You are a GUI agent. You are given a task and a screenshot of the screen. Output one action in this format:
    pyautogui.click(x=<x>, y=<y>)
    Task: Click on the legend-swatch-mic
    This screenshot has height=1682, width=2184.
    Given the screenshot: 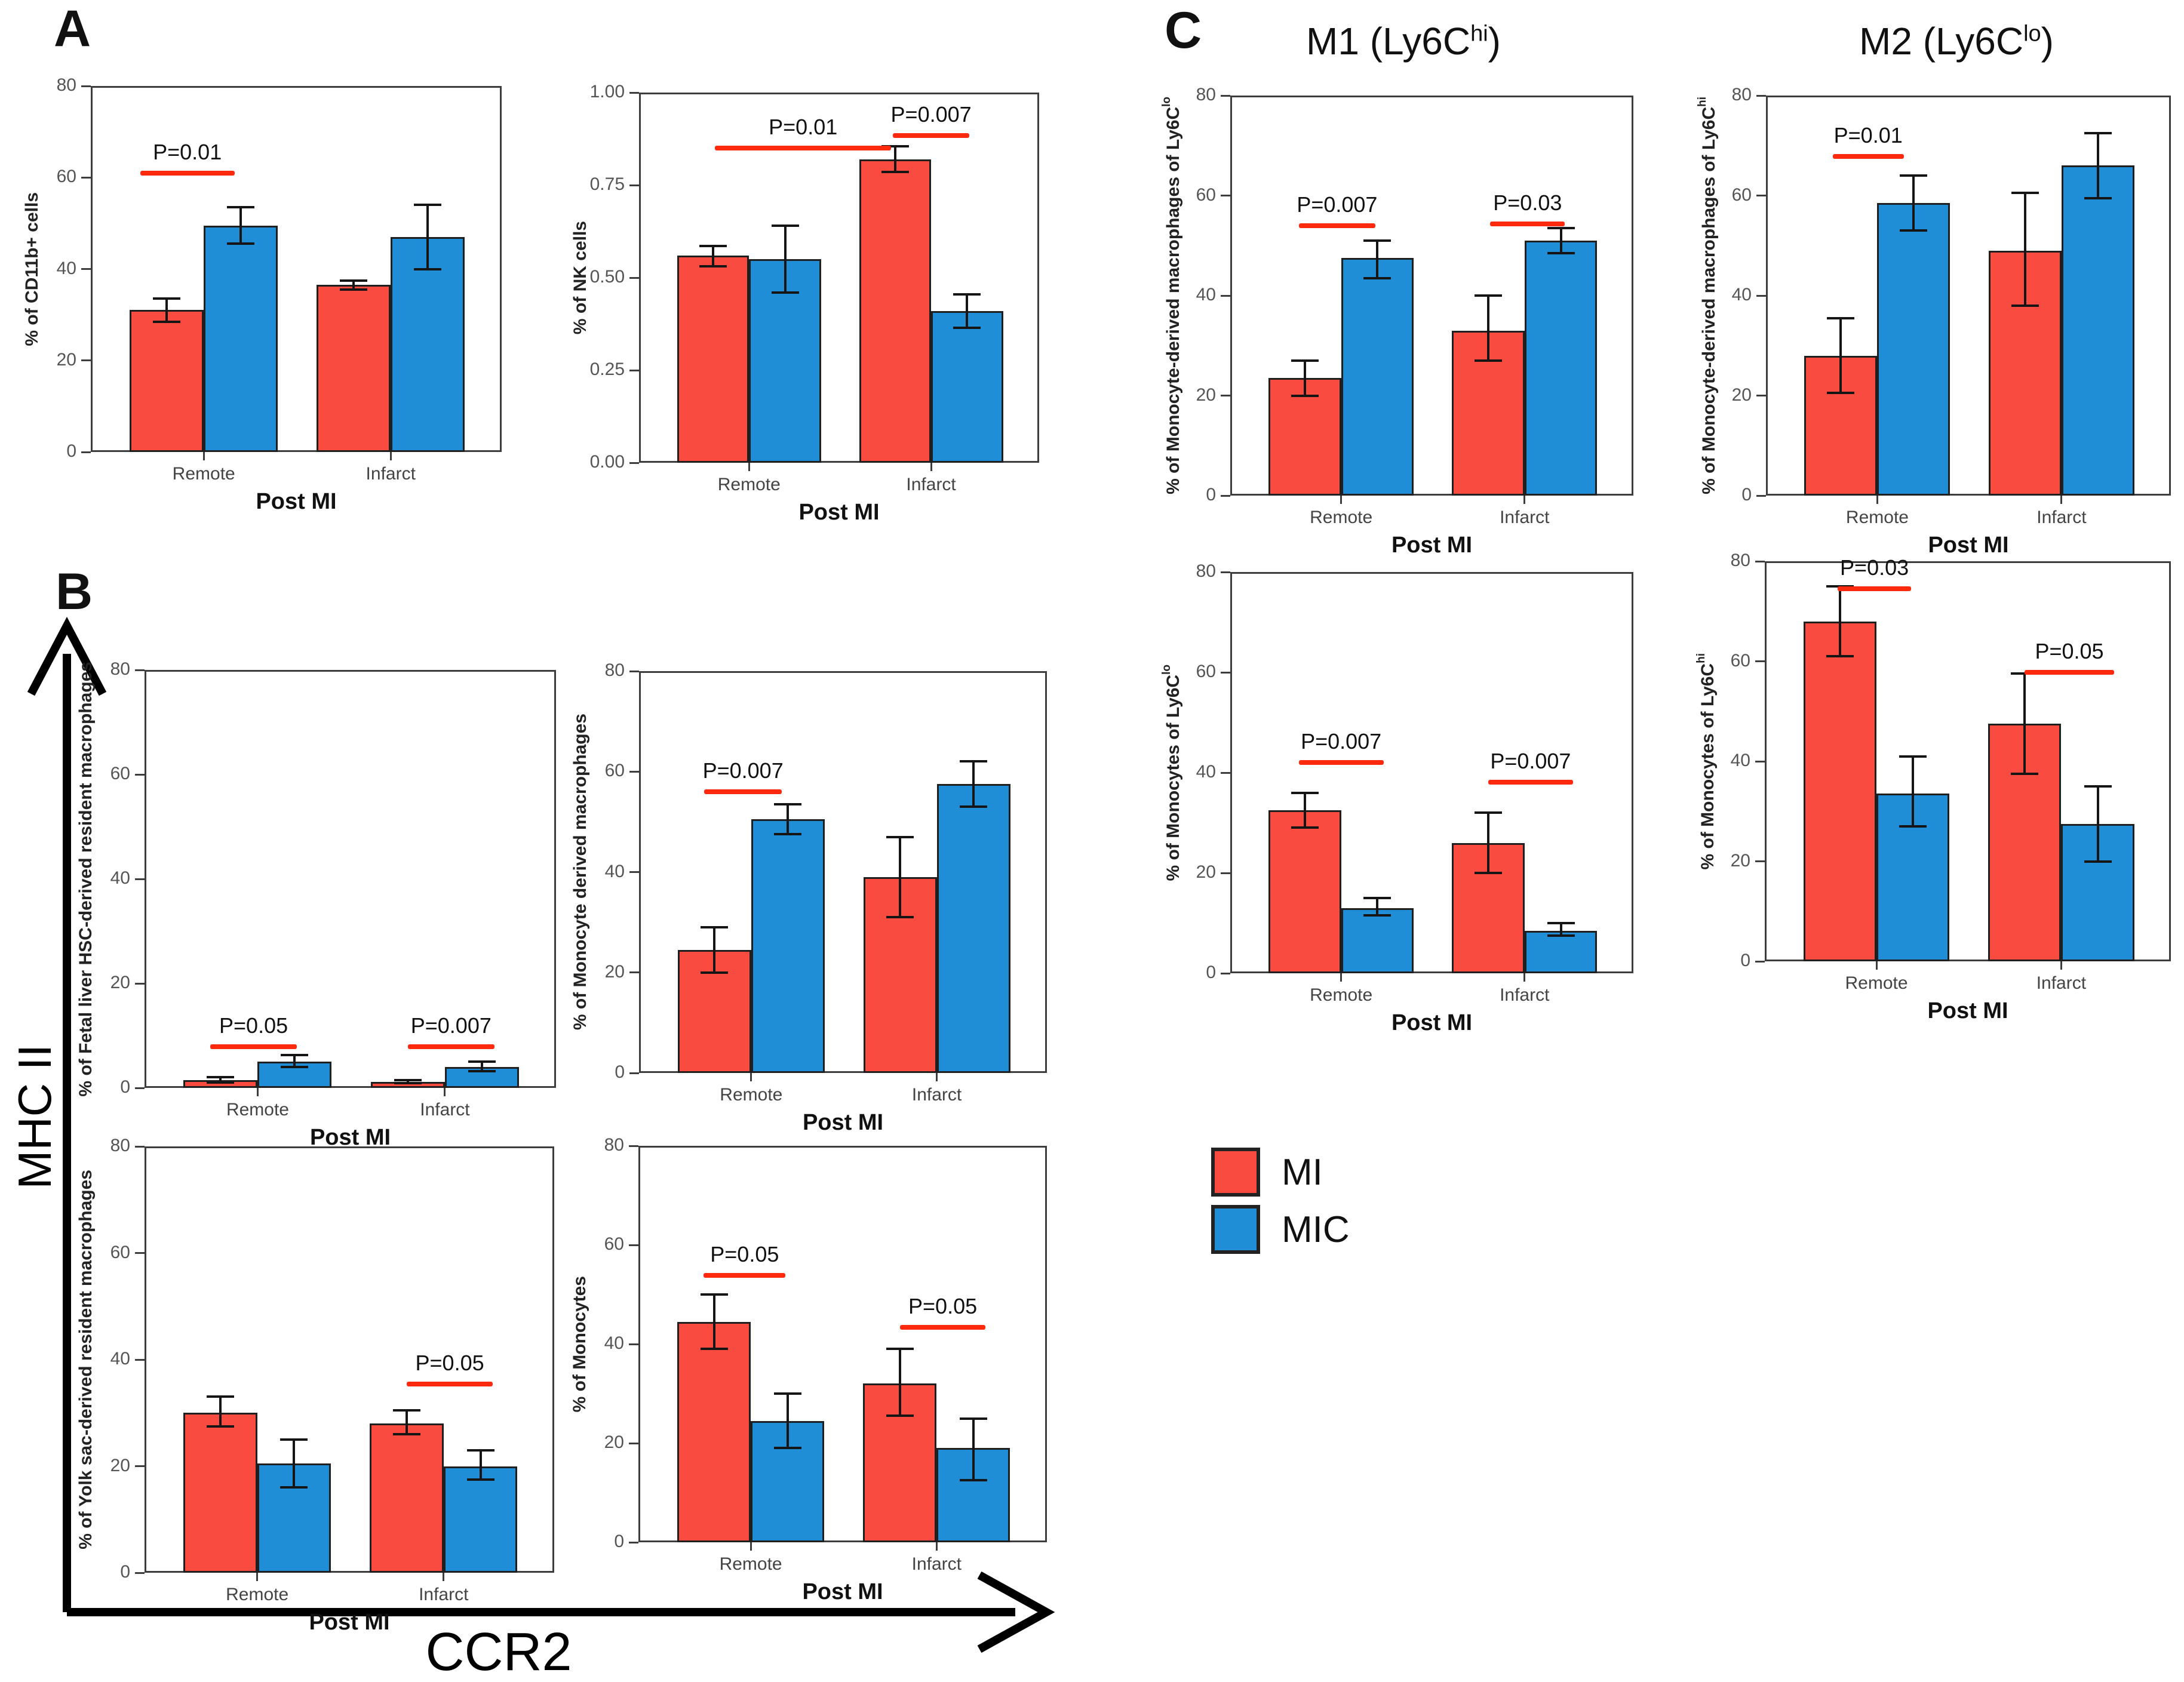 What is the action you would take?
    pyautogui.click(x=1235, y=1229)
    